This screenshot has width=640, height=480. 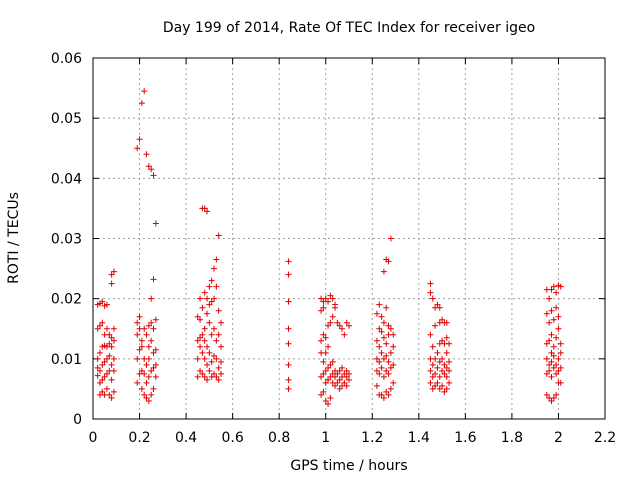 I want to click on x-tick-label: 0, so click(x=93, y=438).